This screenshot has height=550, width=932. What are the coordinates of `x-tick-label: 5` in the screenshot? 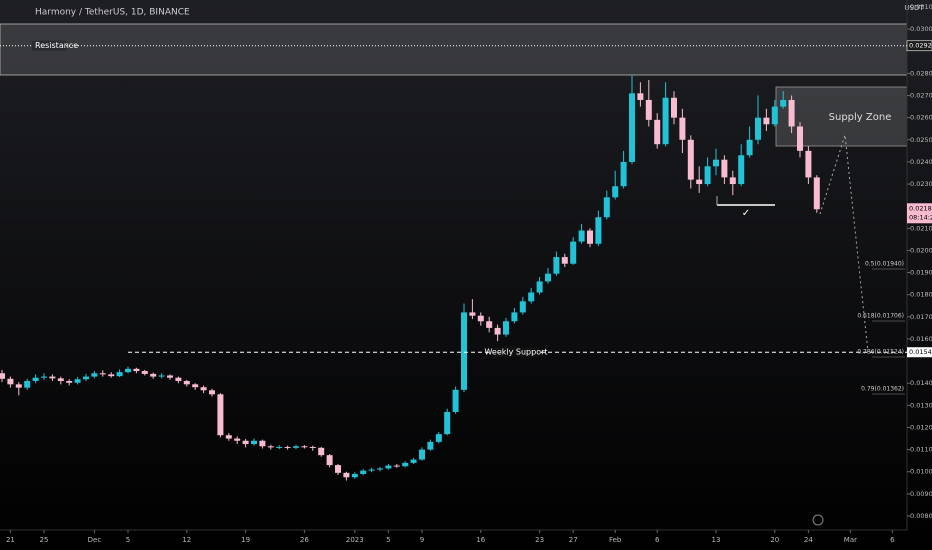 It's located at (128, 540).